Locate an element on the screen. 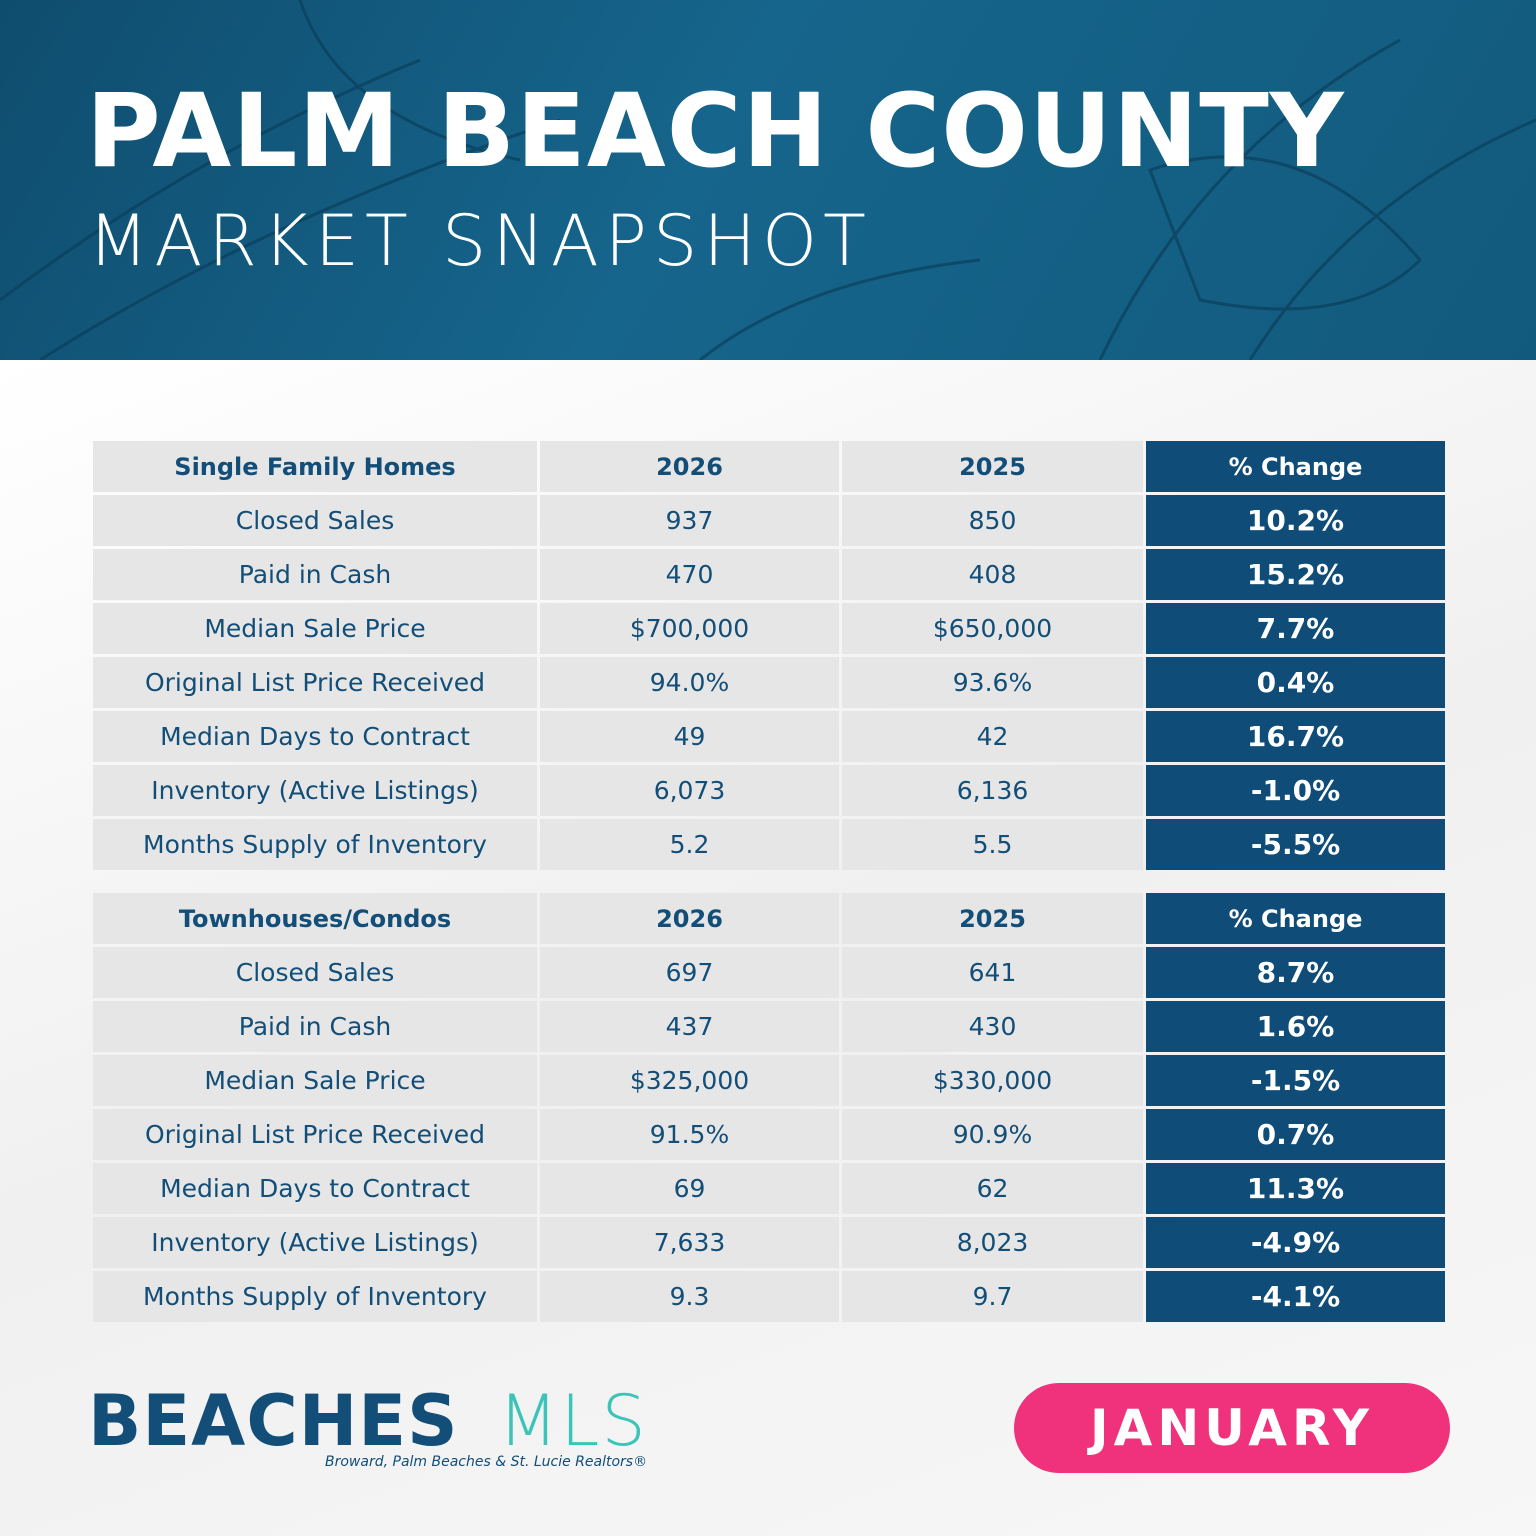 This screenshot has height=1536, width=1536. value-cell: 7,633 is located at coordinates (689, 1242).